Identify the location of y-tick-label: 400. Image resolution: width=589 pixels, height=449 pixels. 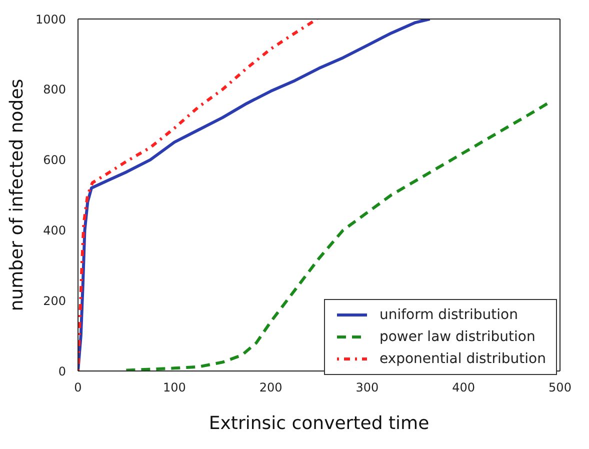
(54, 230).